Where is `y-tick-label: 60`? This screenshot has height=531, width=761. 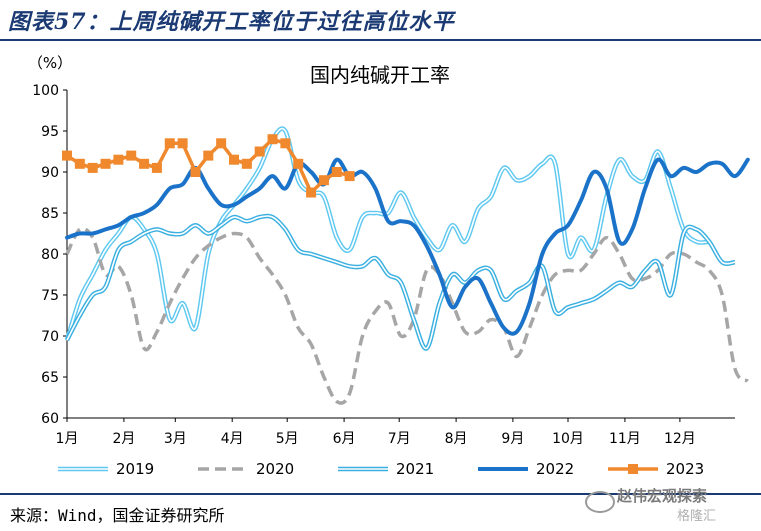
y-tick-label: 60 is located at coordinates (50, 419).